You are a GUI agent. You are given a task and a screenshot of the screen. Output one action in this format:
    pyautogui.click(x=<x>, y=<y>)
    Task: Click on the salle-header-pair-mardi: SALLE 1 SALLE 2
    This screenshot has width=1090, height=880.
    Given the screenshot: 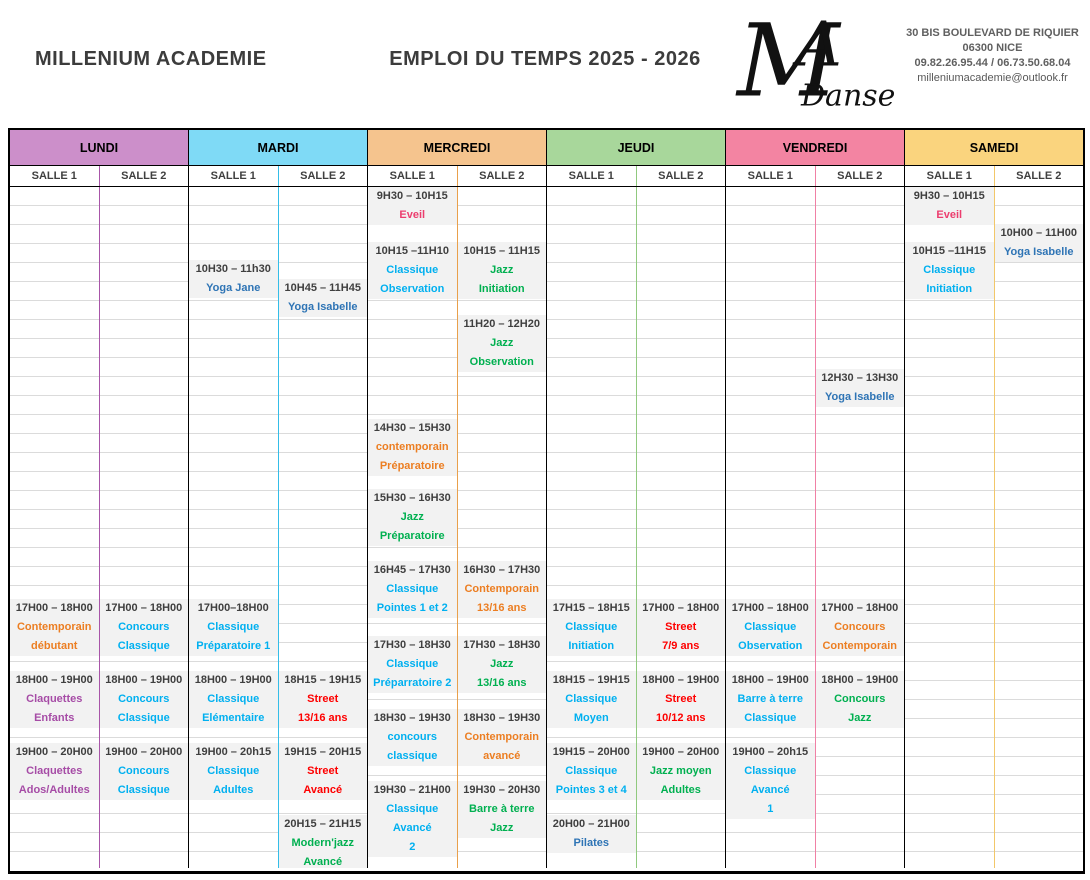 What is the action you would take?
    pyautogui.click(x=278, y=176)
    